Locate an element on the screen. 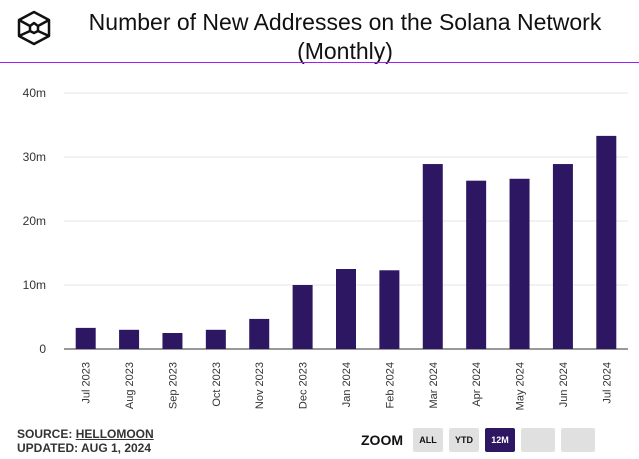 This screenshot has width=639, height=459. x-tick-label: Mar 2024 is located at coordinates (434, 385).